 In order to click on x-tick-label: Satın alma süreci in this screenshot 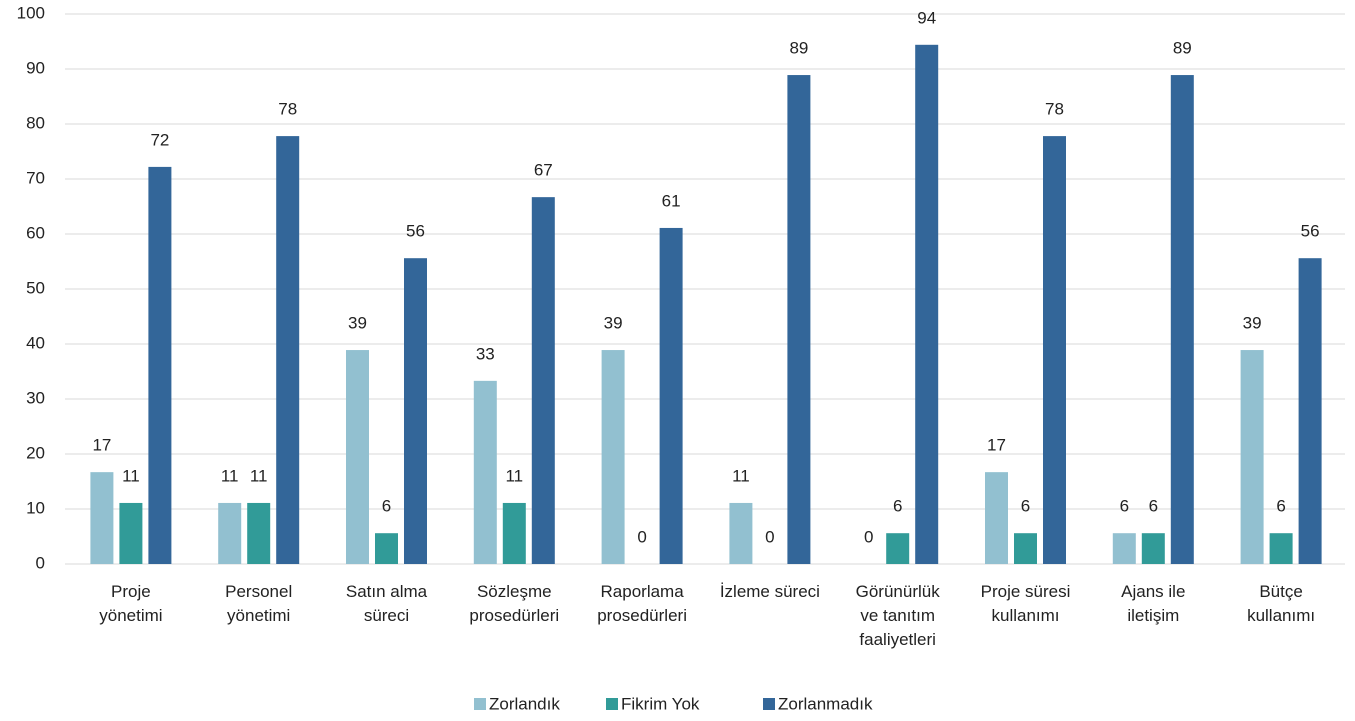, I will do `click(386, 603)`.